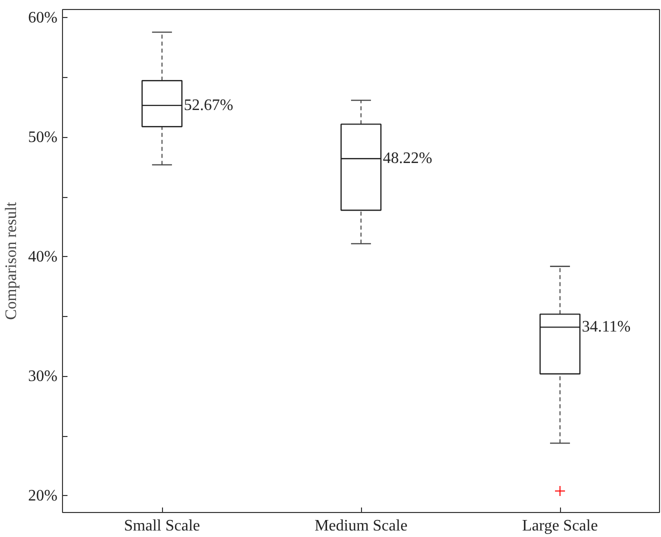 This screenshot has height=537, width=661. What do you see at coordinates (407, 159) in the screenshot?
I see `text: 48.22%` at bounding box center [407, 159].